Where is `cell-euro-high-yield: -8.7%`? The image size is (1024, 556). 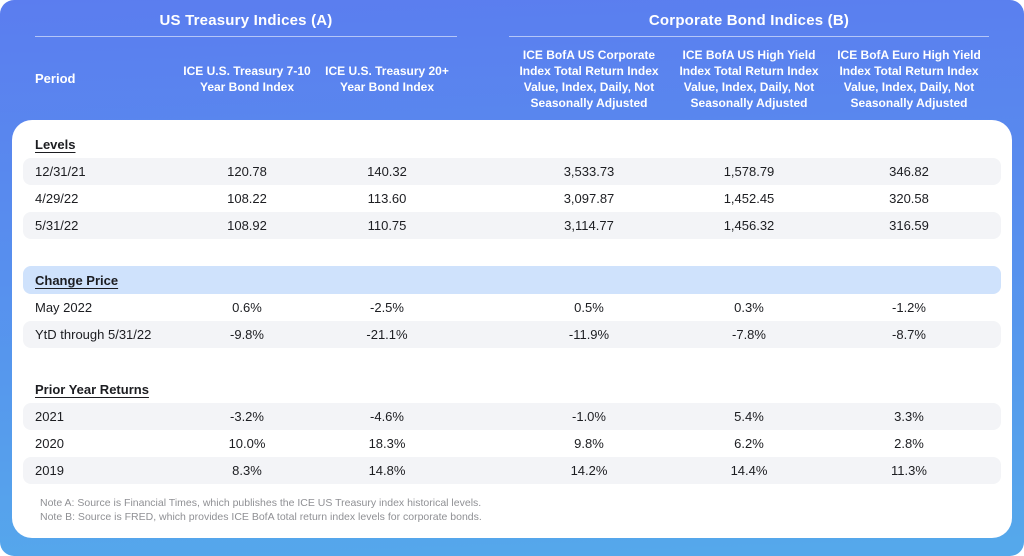
cell-euro-high-yield: -8.7% is located at coordinates (909, 334).